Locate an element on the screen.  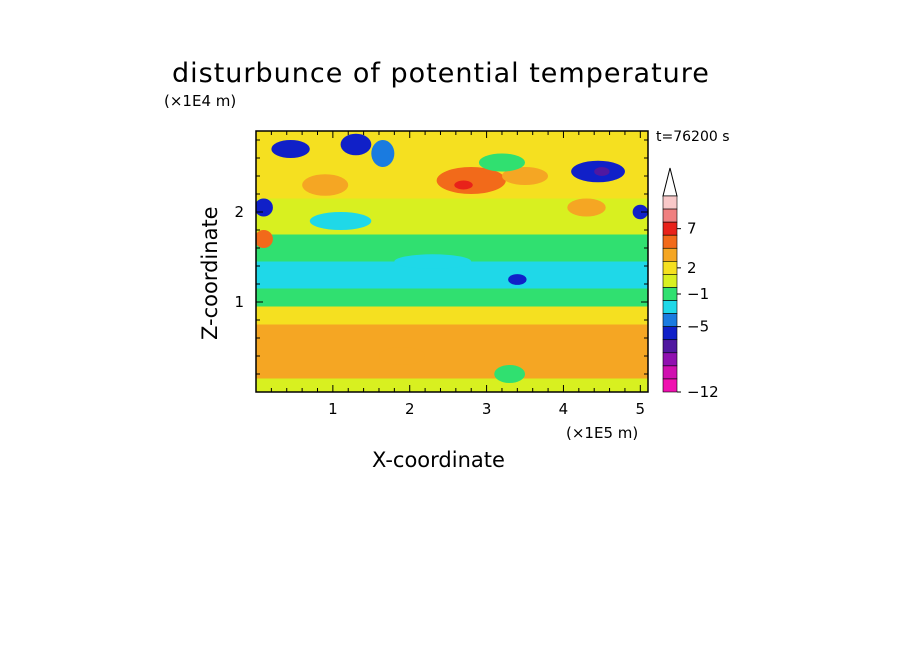
time-annotation: t=76200 s is located at coordinates (693, 137).